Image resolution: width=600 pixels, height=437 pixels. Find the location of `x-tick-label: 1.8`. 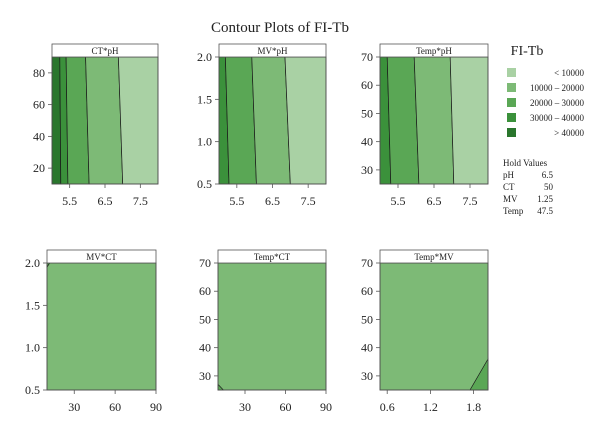

x-tick-label: 1.8 is located at coordinates (473, 407).